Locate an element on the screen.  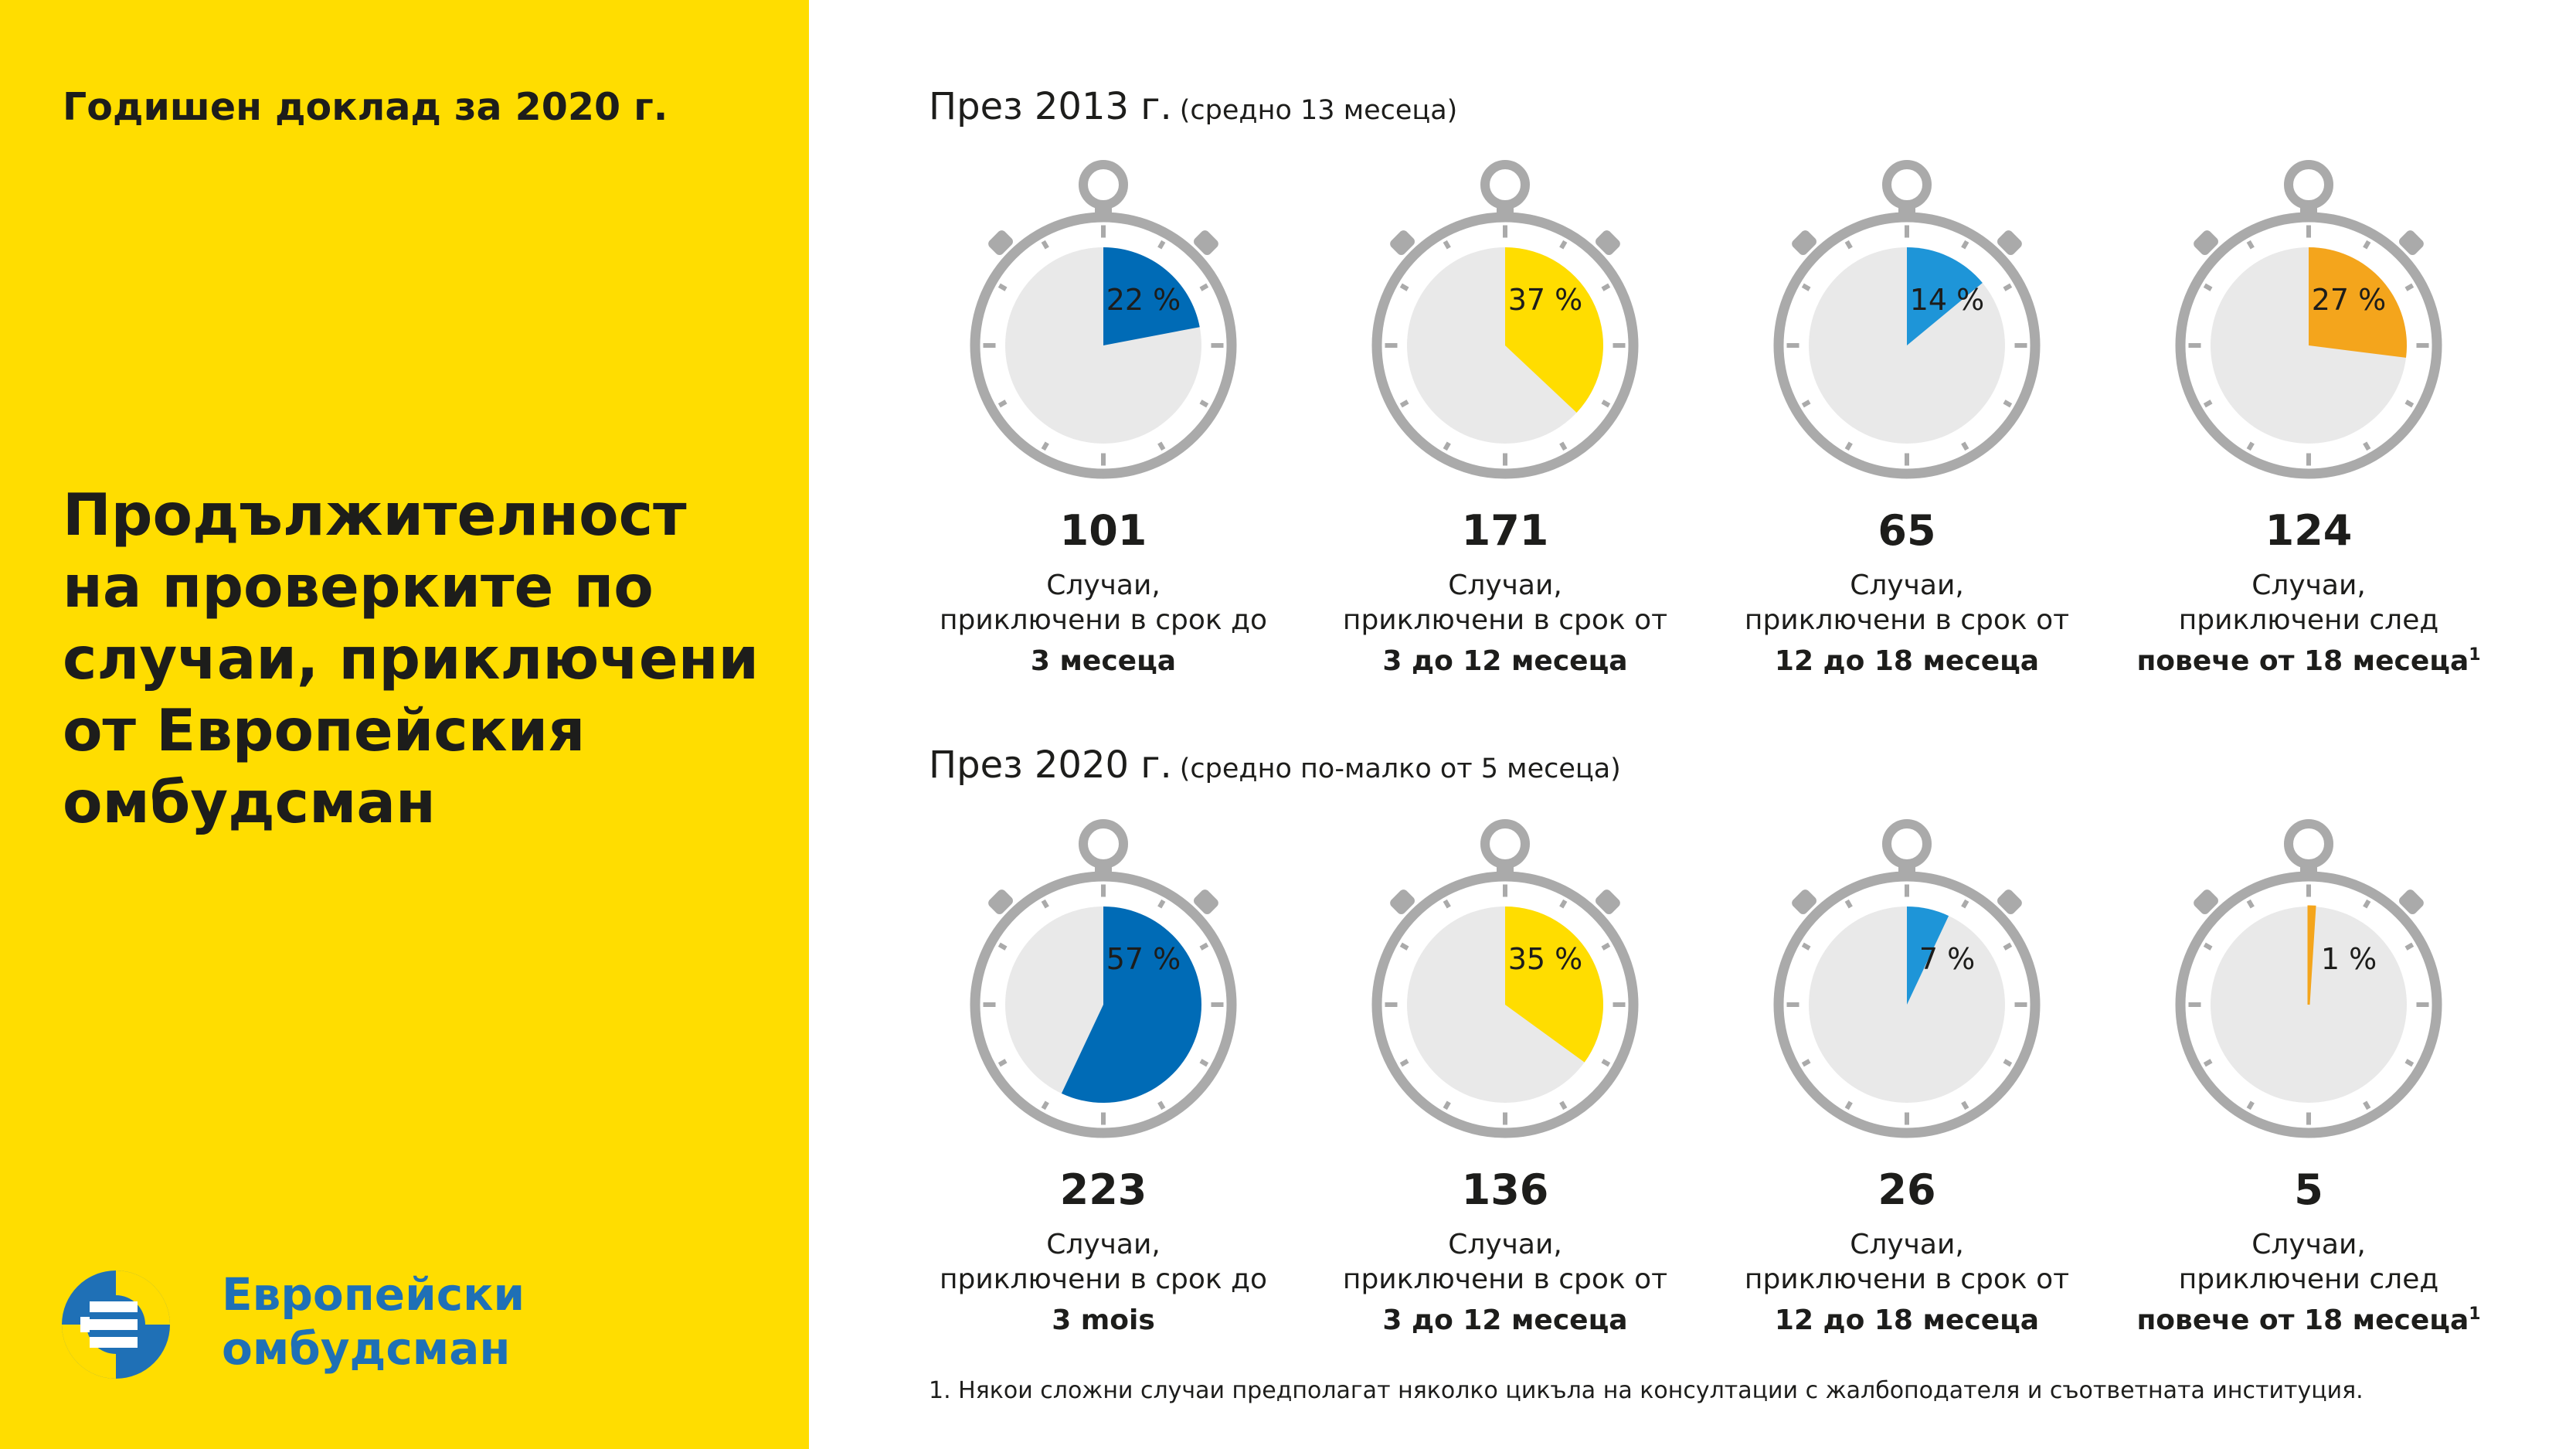
caption-period: 3 месеца is located at coordinates (1103, 659).